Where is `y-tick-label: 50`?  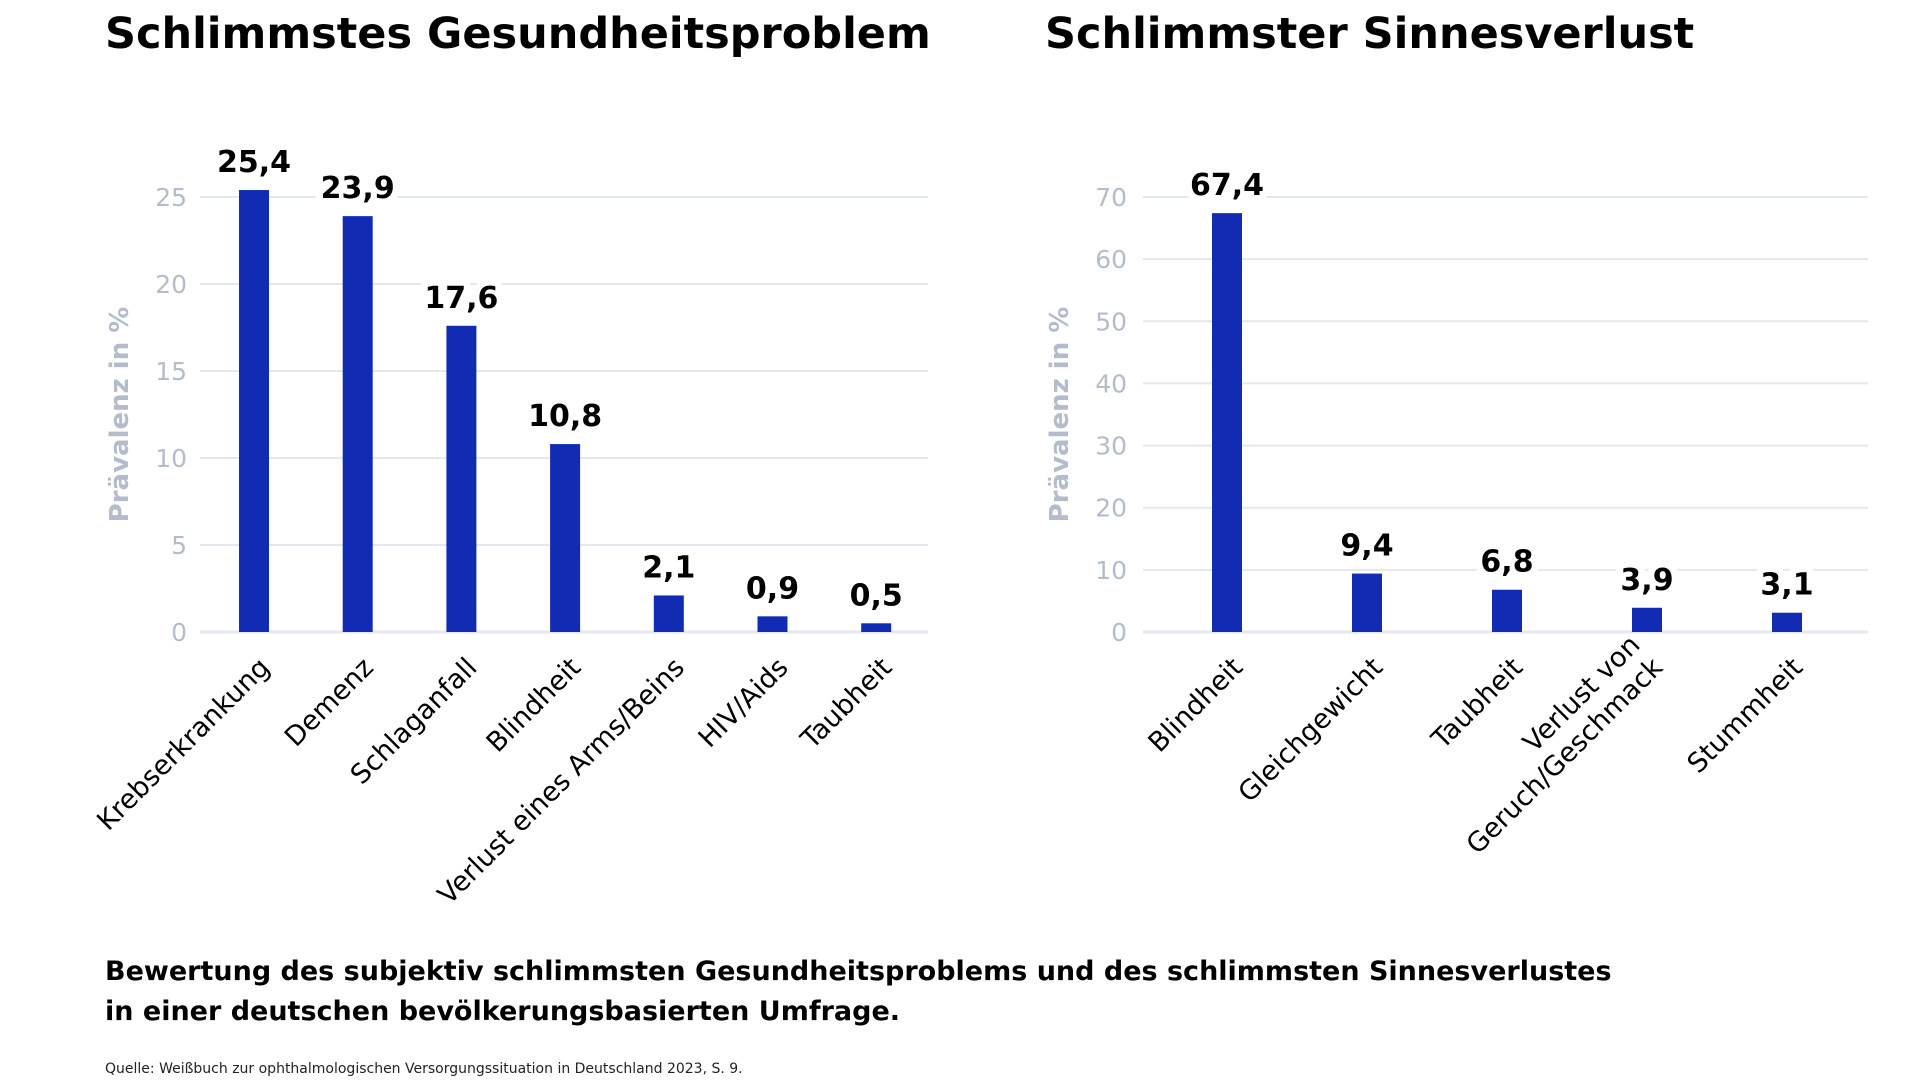
y-tick-label: 50 is located at coordinates (1111, 321).